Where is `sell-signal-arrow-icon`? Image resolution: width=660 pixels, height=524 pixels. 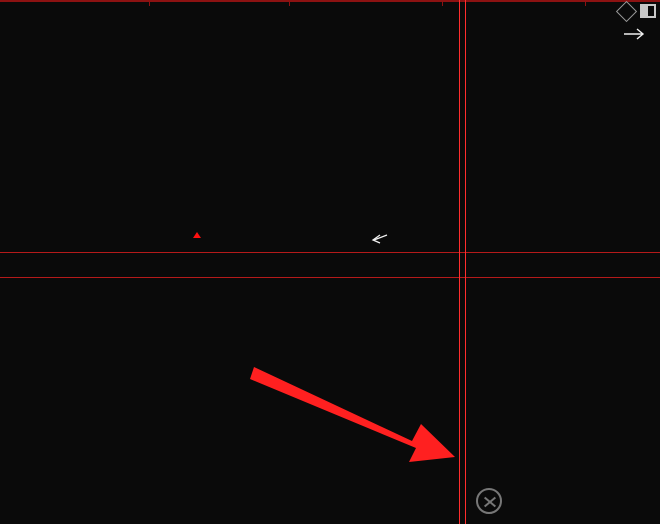
sell-signal-arrow-icon is located at coordinates (197, 235).